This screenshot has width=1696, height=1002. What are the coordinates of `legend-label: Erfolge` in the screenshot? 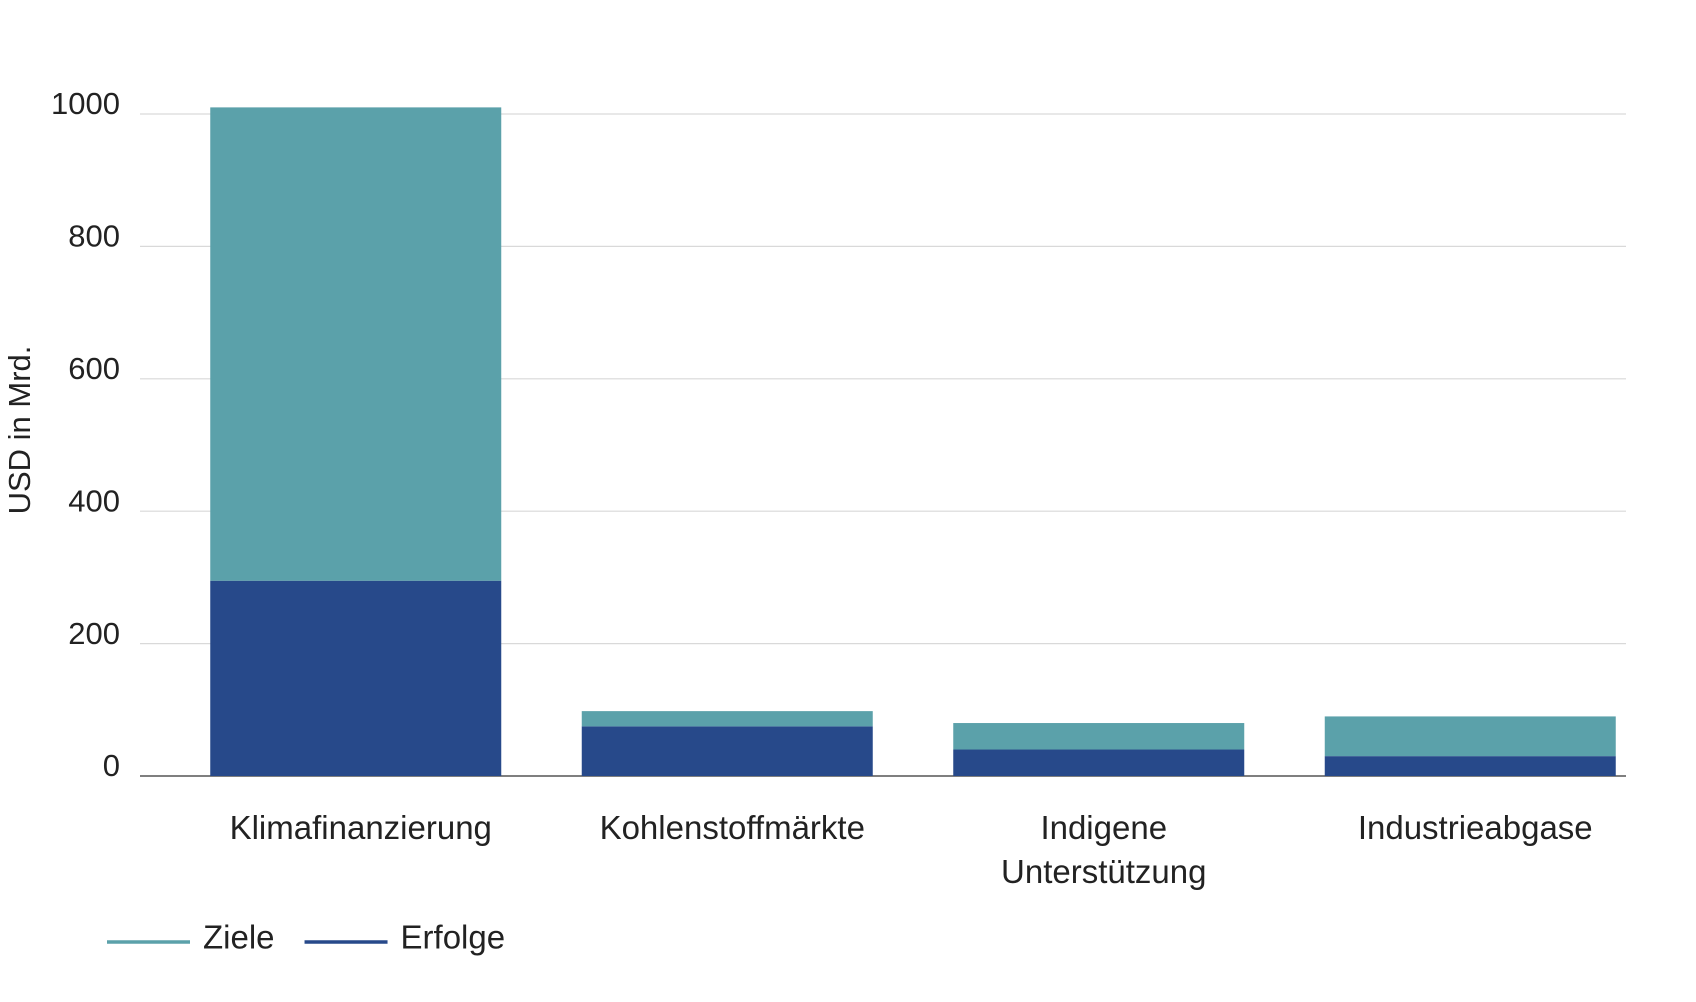 It's located at (453, 937).